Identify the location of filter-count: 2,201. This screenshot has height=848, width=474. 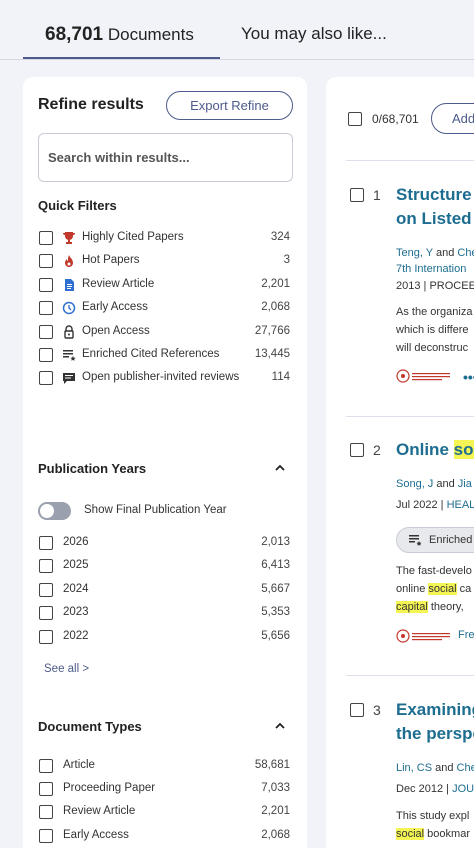
(275, 284).